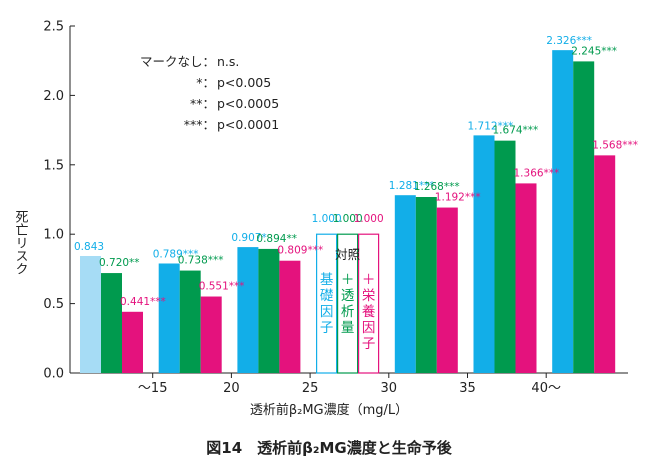 The image size is (658, 474). Describe the element at coordinates (231, 388) in the screenshot. I see `x-tick-label: 20` at that location.